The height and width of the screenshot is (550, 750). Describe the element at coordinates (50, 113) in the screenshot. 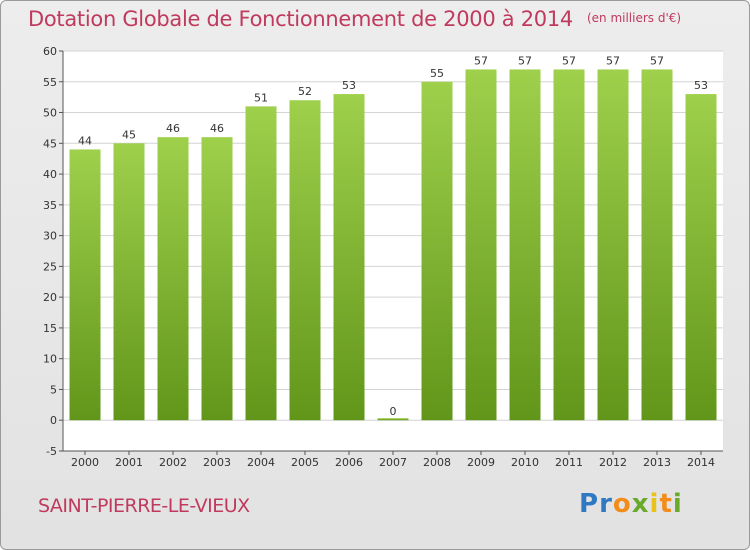

I see `y-tick-label: 50` at that location.